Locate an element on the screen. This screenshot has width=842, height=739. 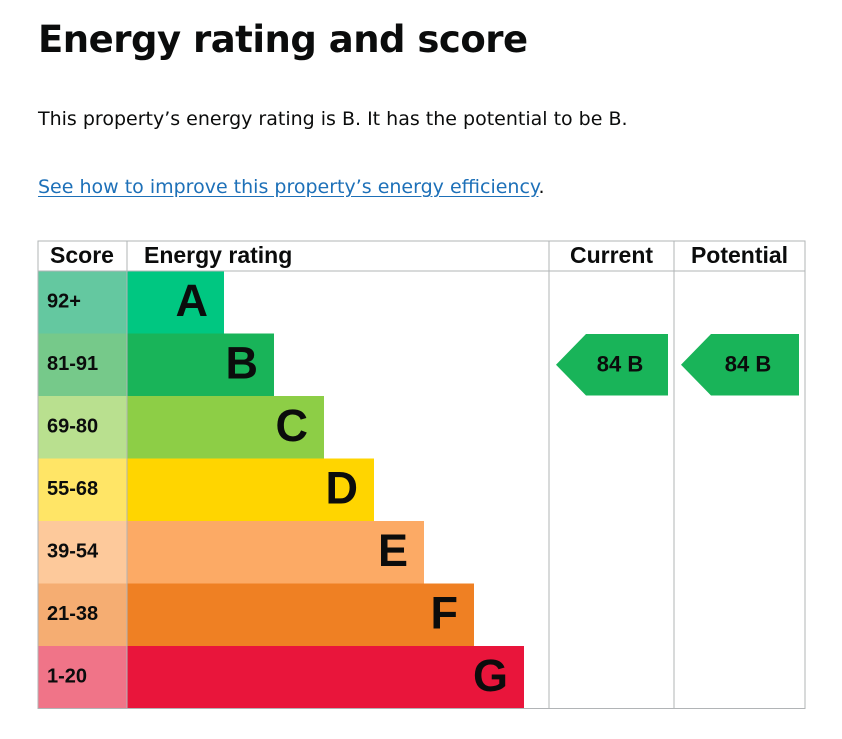
rating-bar-e is located at coordinates (275, 552).